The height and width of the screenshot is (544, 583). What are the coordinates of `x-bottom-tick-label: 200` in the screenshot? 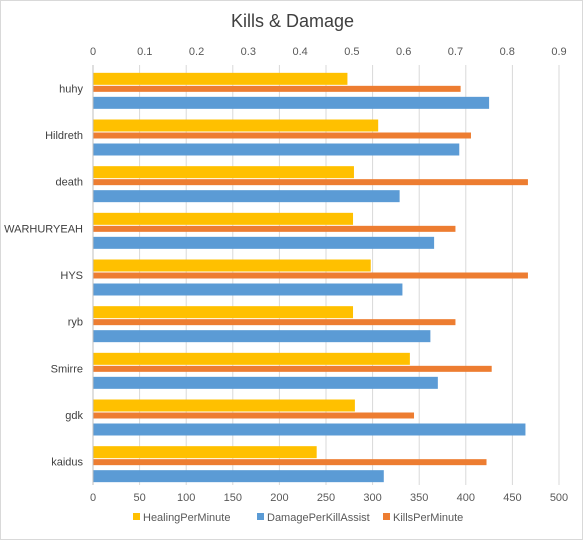 It's located at (279, 498).